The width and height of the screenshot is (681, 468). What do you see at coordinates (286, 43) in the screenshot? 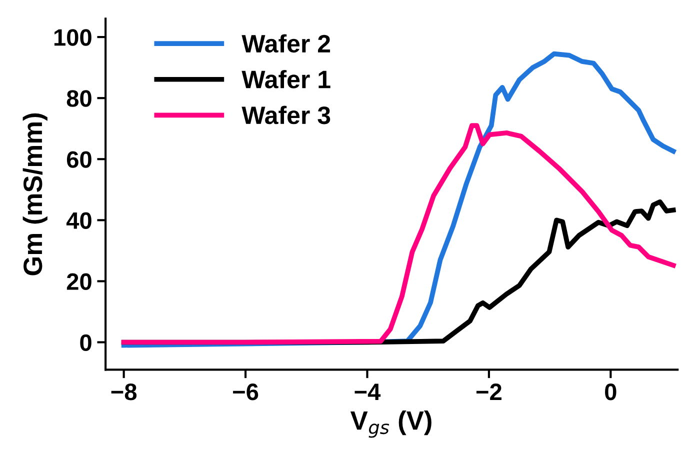
I see `legend-label: Wafer 2` at bounding box center [286, 43].